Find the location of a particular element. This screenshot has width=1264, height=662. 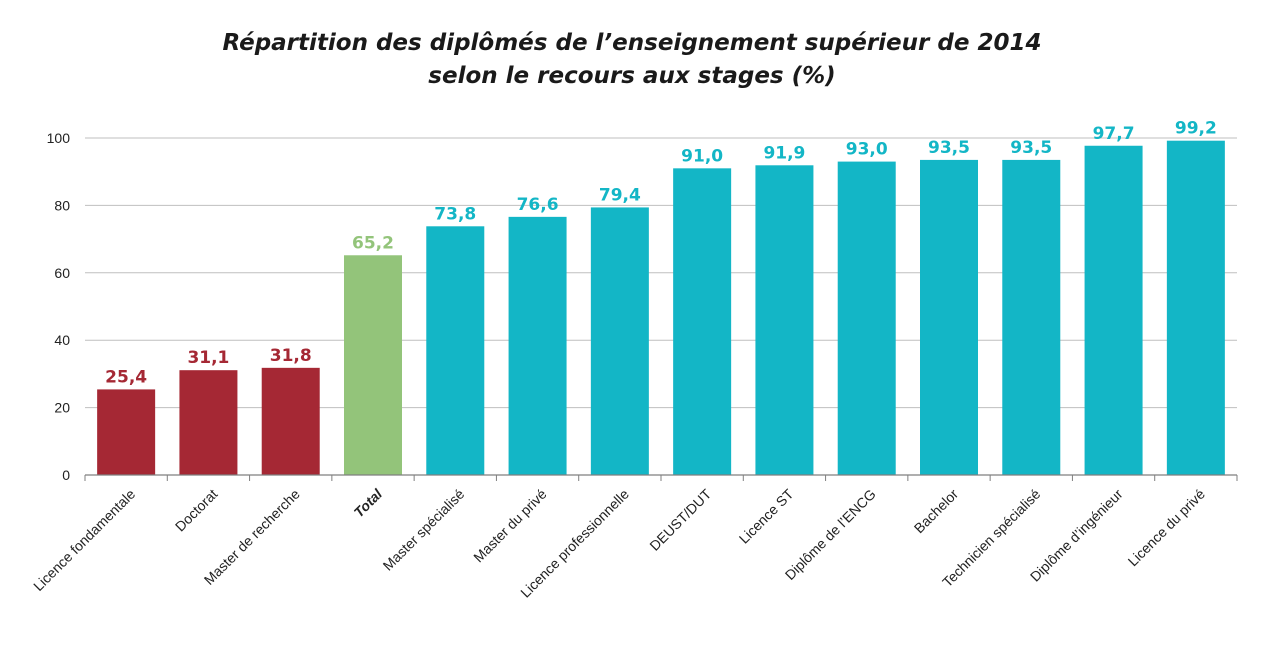

x-tick-label: Licence ST is located at coordinates (766, 515).